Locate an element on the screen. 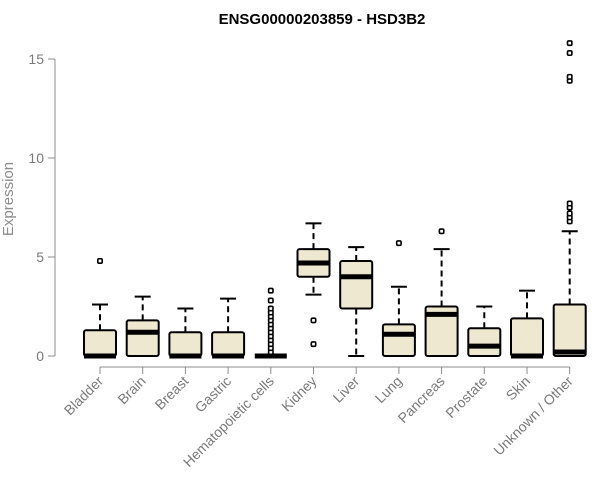 This screenshot has height=500, width=600. x-tick-label: Bladder is located at coordinates (84, 396).